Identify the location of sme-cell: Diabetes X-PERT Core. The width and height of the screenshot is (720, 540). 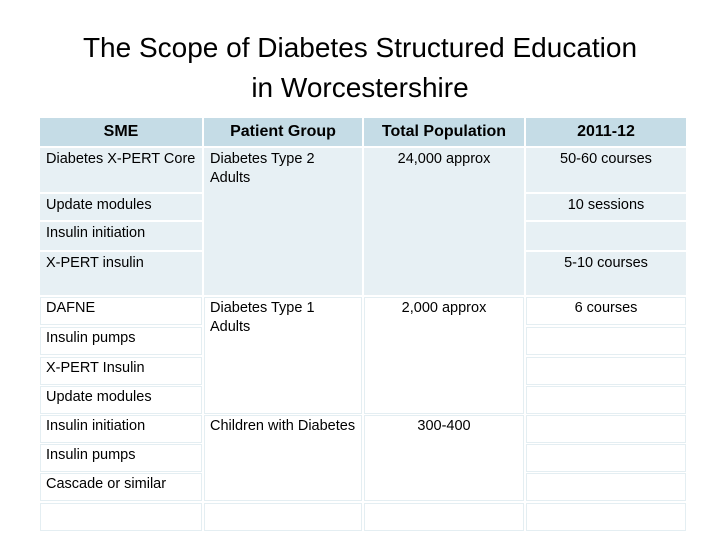
(121, 170).